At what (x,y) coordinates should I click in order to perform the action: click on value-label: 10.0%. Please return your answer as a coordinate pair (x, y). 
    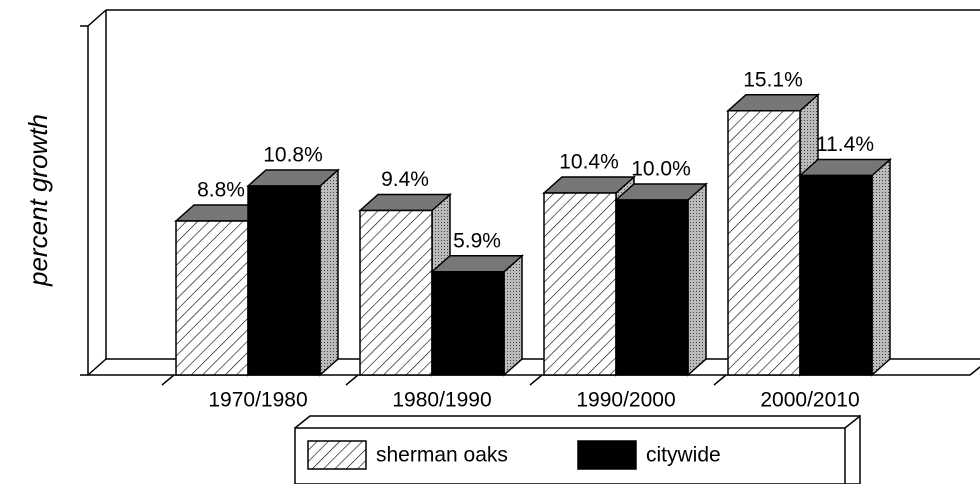
    Looking at the image, I should click on (661, 169).